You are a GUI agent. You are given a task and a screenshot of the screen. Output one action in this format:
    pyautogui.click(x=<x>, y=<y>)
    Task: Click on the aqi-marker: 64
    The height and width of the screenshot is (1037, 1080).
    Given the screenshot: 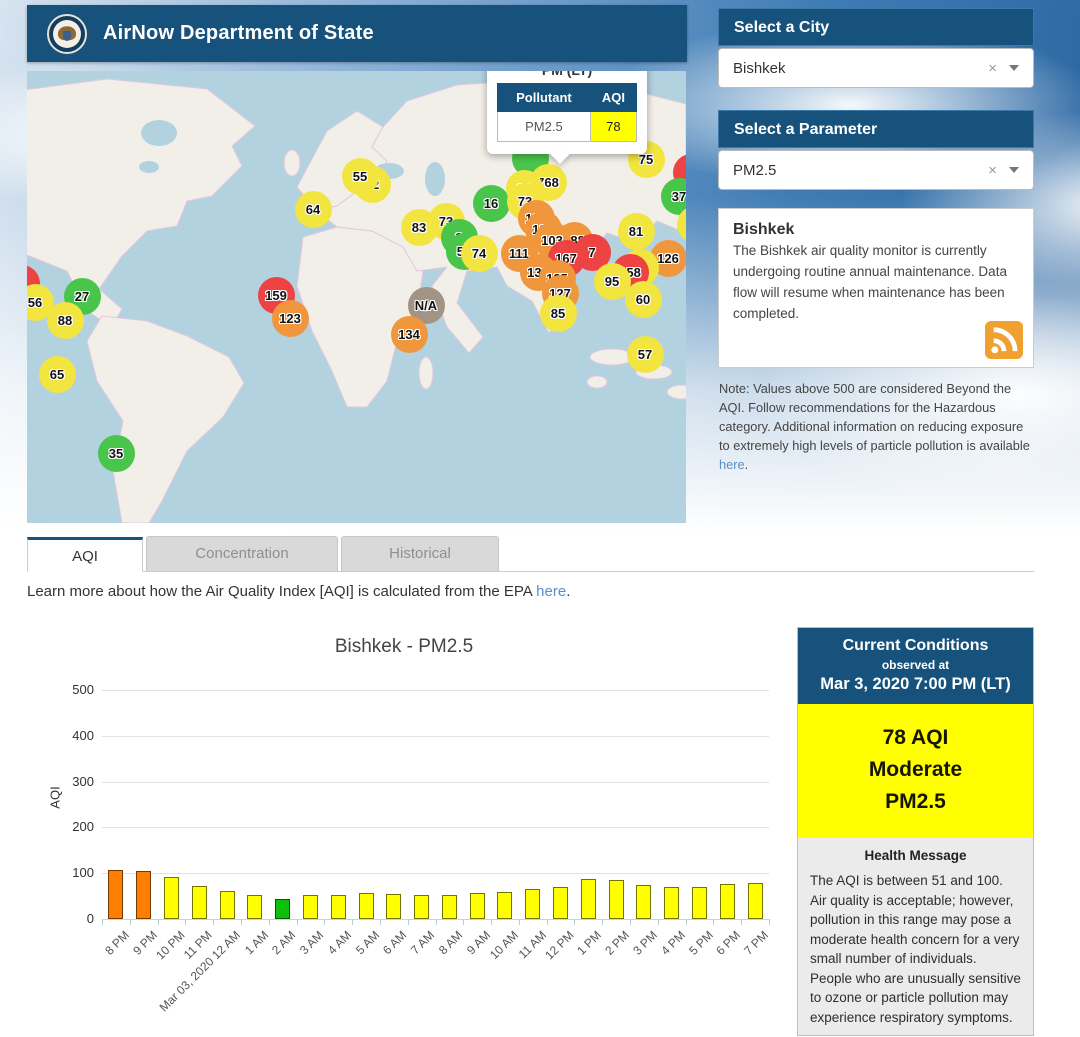 What is the action you would take?
    pyautogui.click(x=313, y=209)
    